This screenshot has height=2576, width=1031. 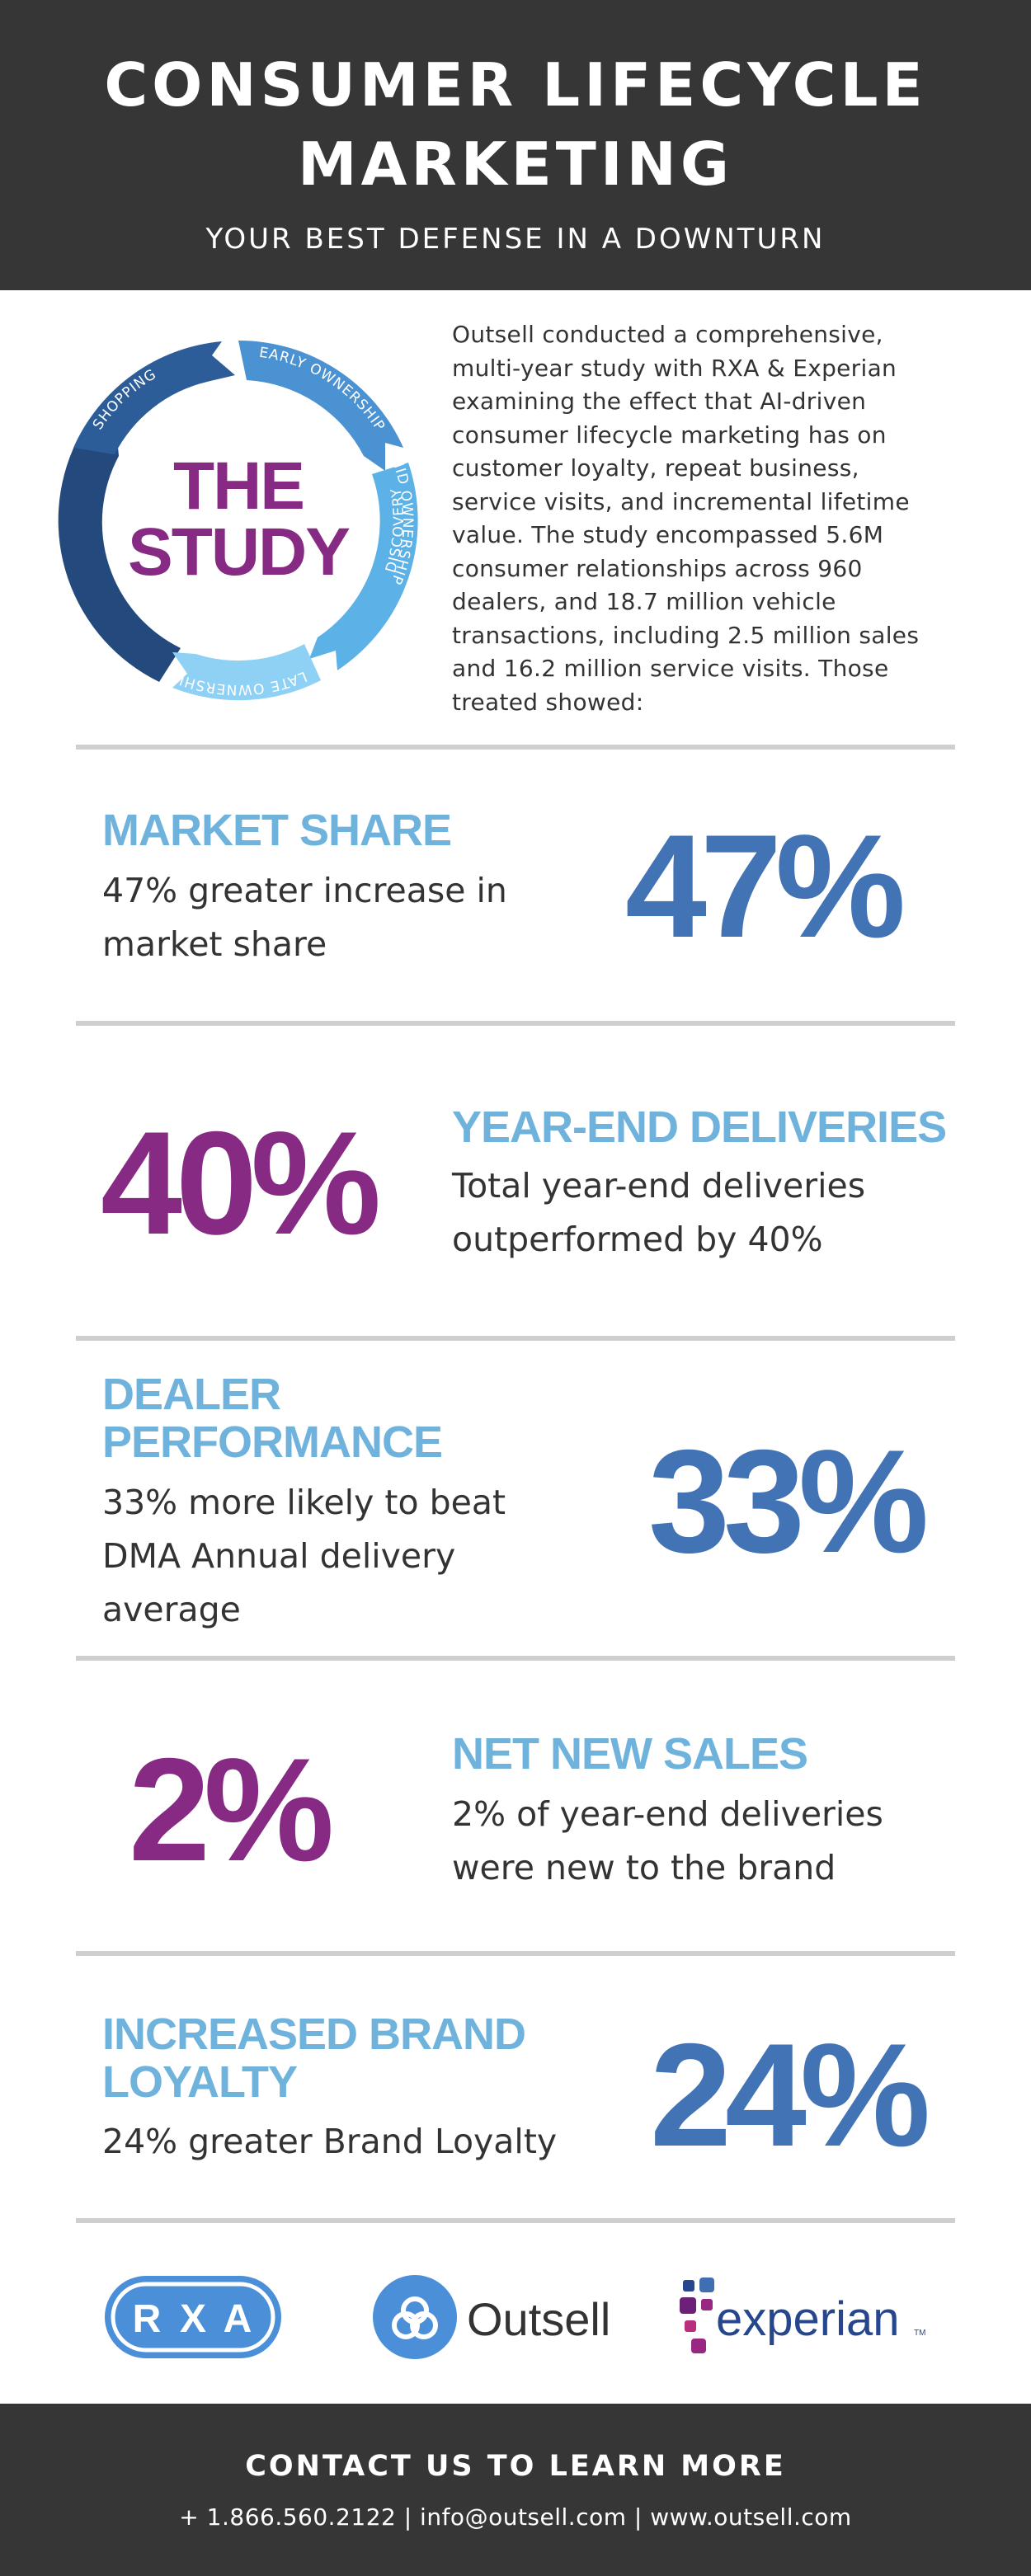 What do you see at coordinates (674, 368) in the screenshot?
I see `study-line: multi-year study with RXA & Experian` at bounding box center [674, 368].